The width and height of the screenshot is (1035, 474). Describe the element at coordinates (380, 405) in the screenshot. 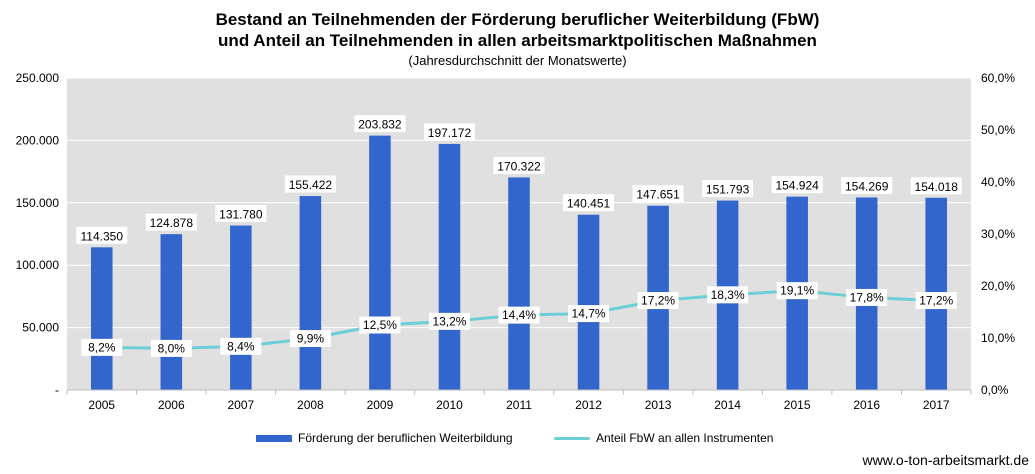

I see `x-tick-label: 2009` at that location.